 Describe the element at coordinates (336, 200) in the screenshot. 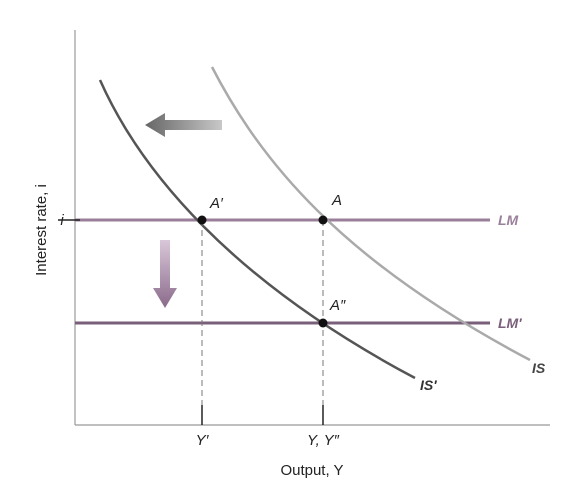

I see `point-label: A` at that location.